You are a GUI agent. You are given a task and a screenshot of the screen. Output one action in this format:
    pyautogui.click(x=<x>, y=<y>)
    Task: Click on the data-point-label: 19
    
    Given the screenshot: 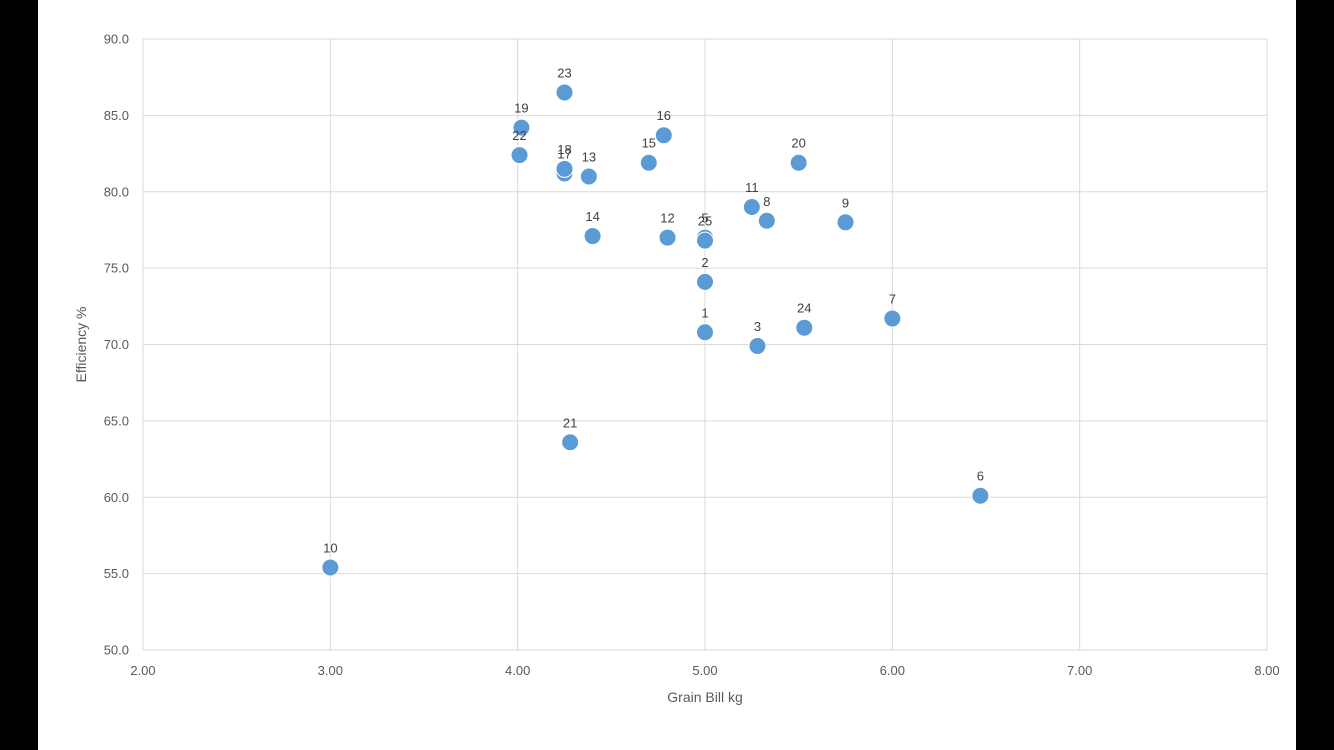 What is the action you would take?
    pyautogui.click(x=521, y=108)
    